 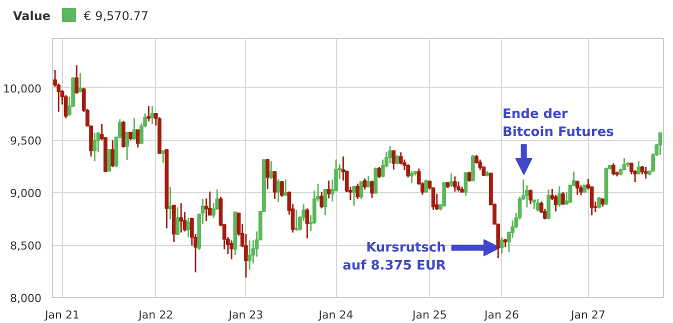 I want to click on x-tick-label: Jan 23, so click(x=246, y=315).